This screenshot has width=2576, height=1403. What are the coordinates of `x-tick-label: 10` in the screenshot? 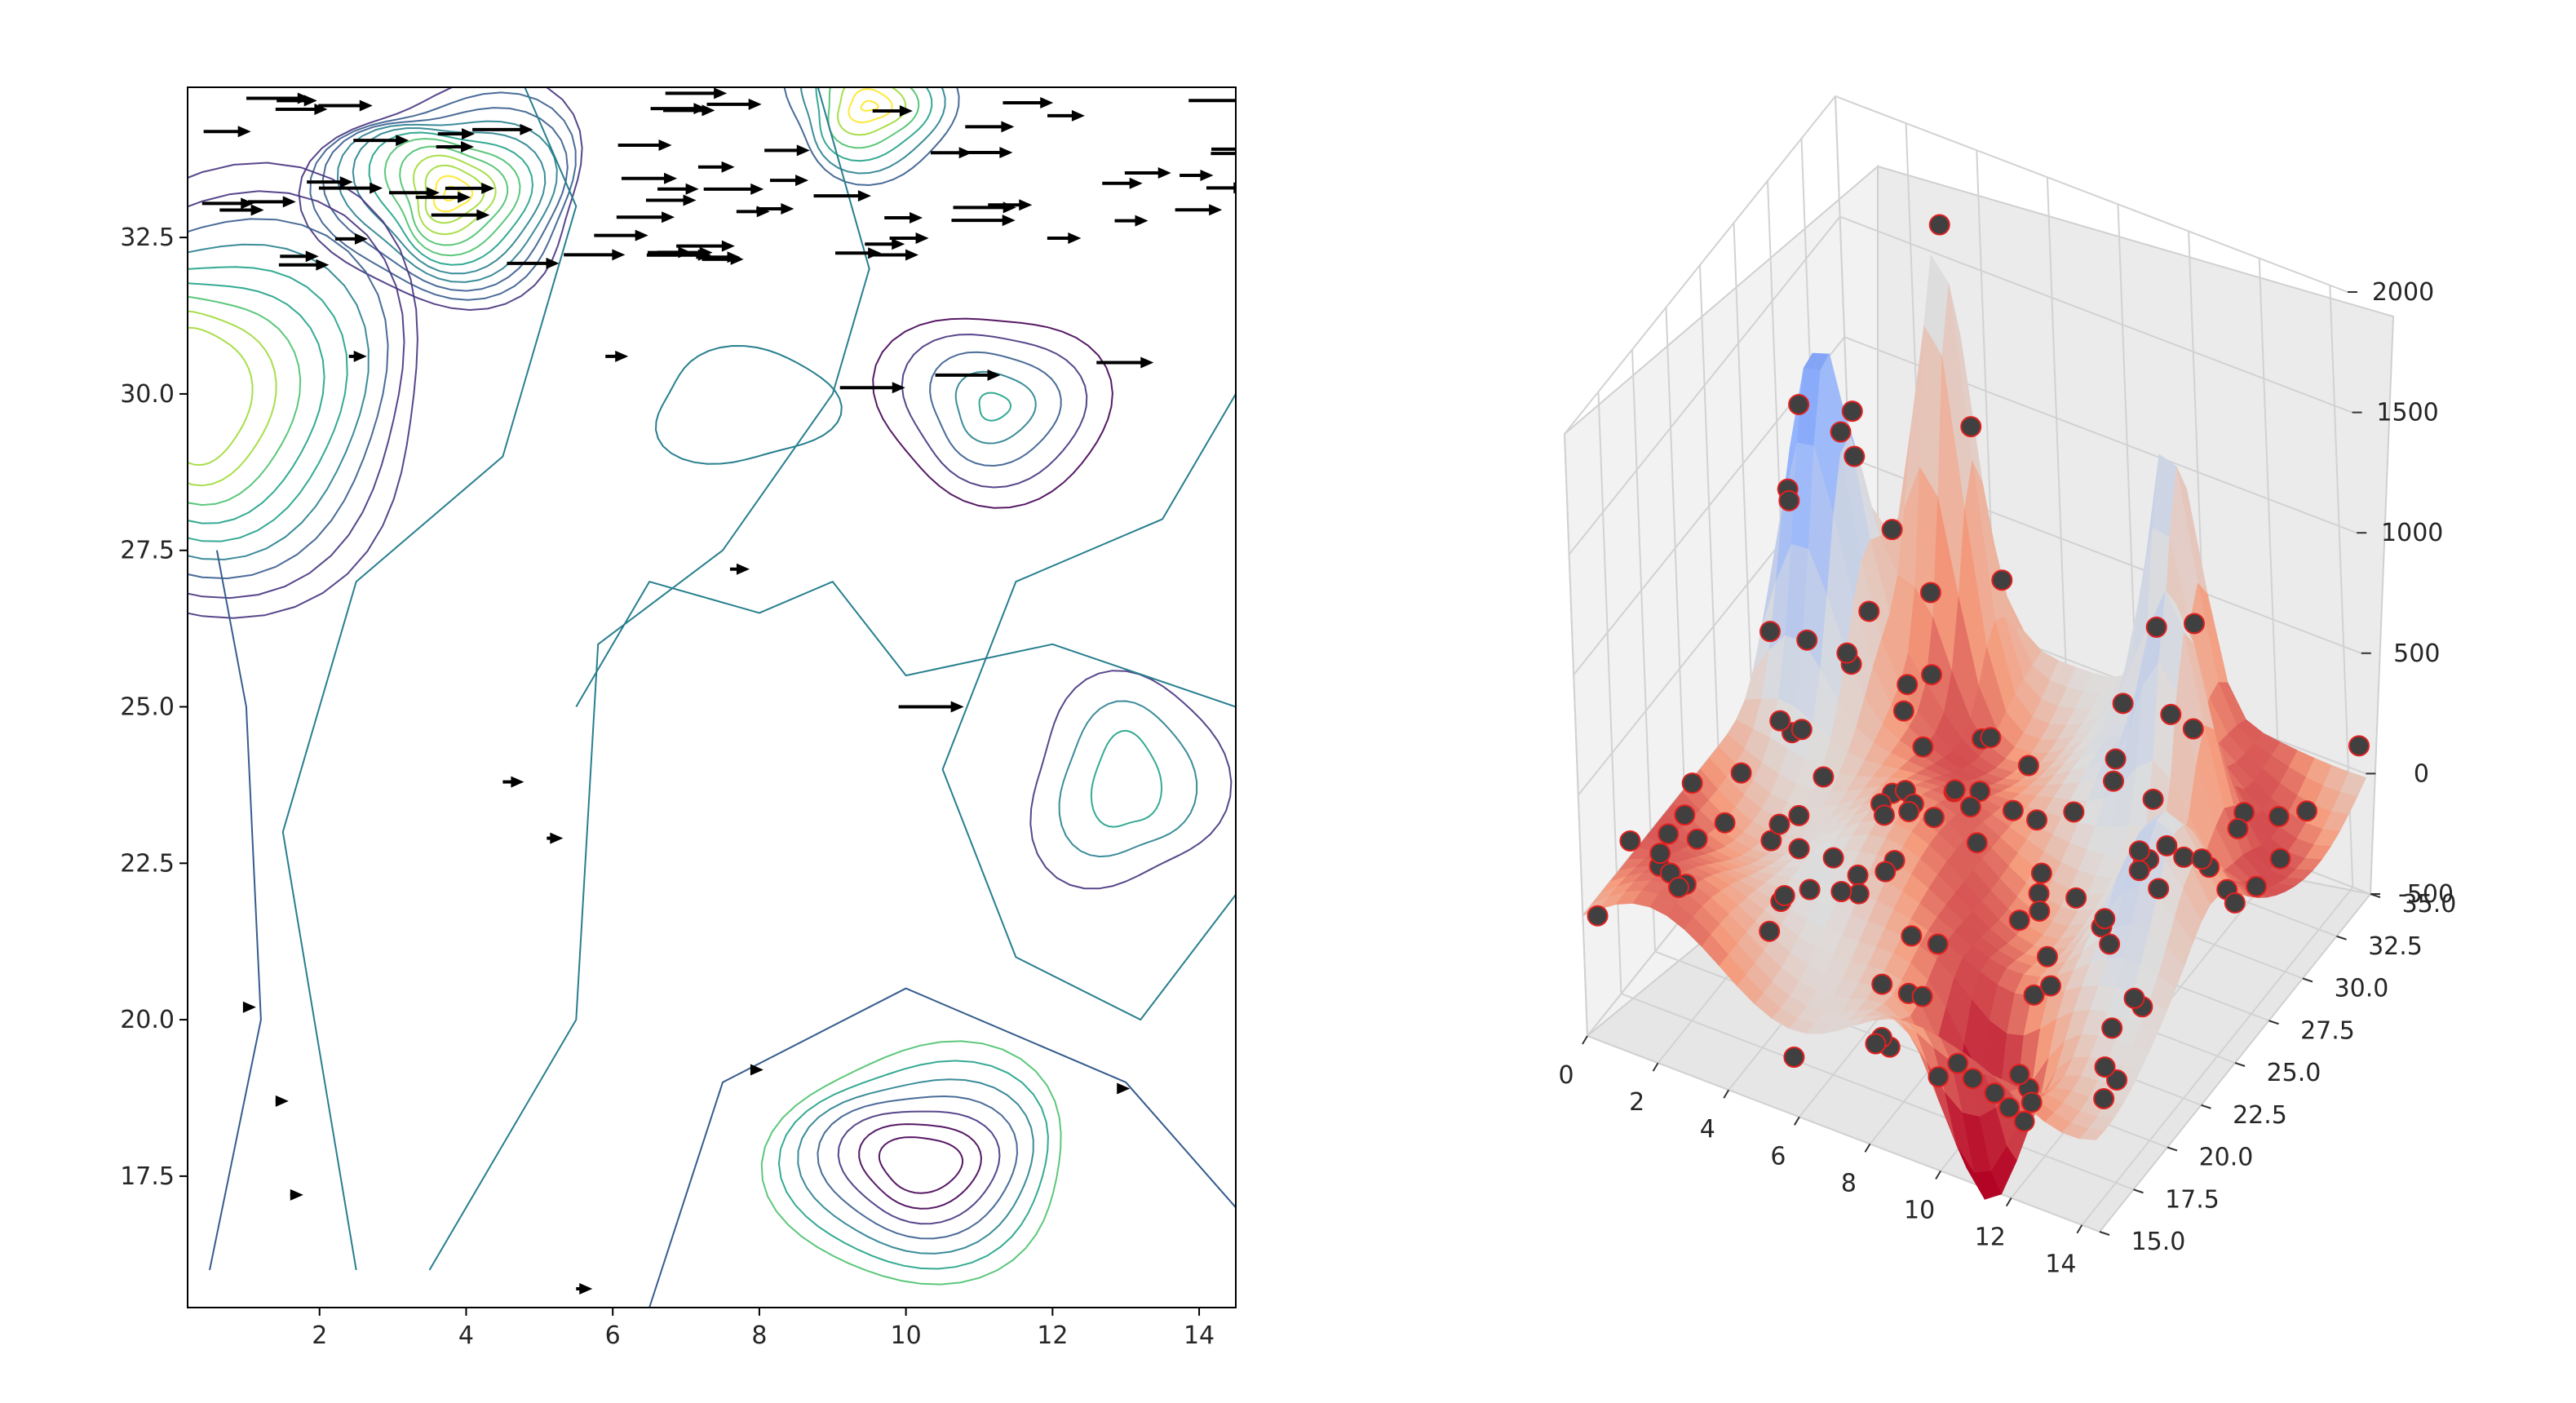 It's located at (906, 1335).